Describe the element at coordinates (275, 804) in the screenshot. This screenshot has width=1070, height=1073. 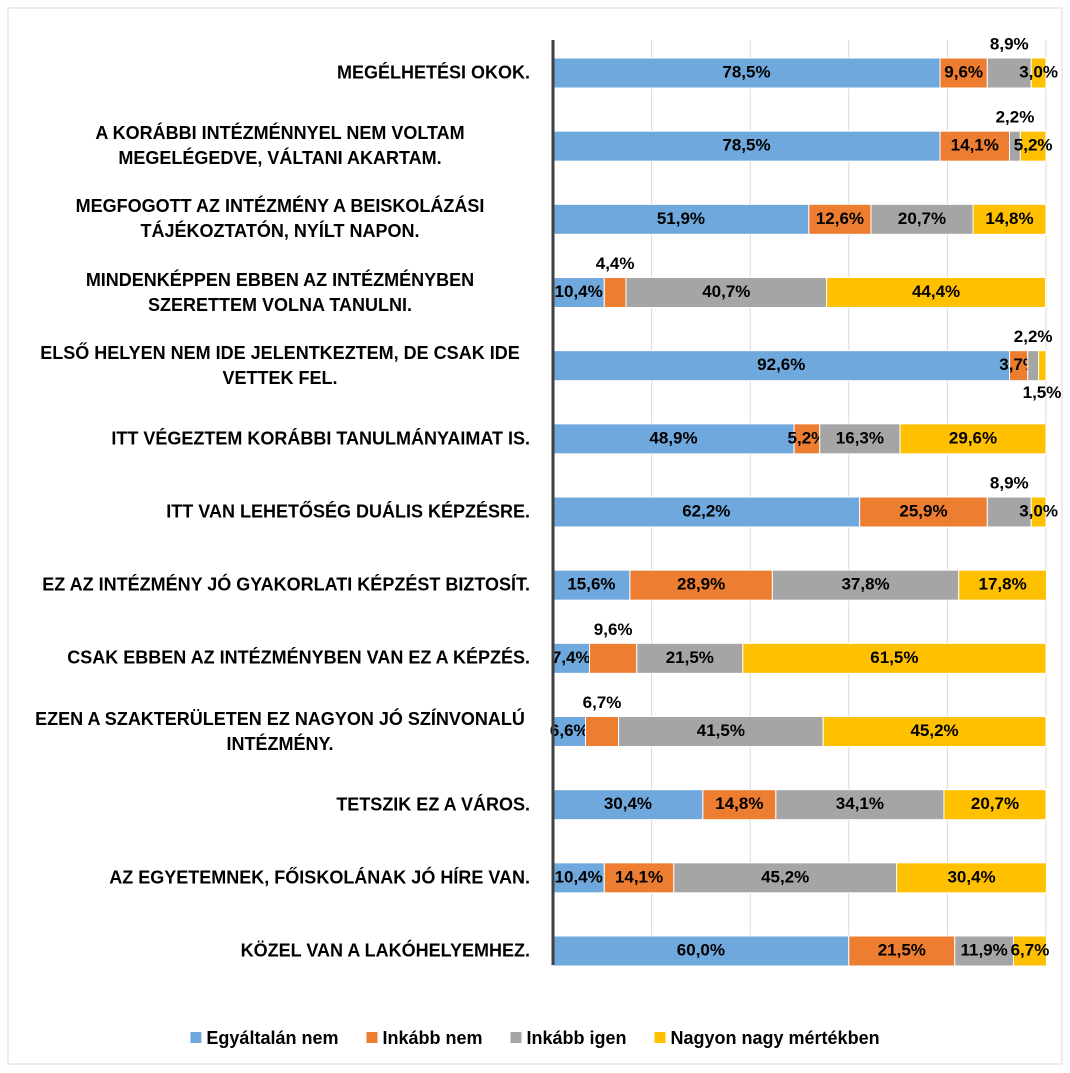
I see `category-label: TETSZIK EZ A VÁROS.` at that location.